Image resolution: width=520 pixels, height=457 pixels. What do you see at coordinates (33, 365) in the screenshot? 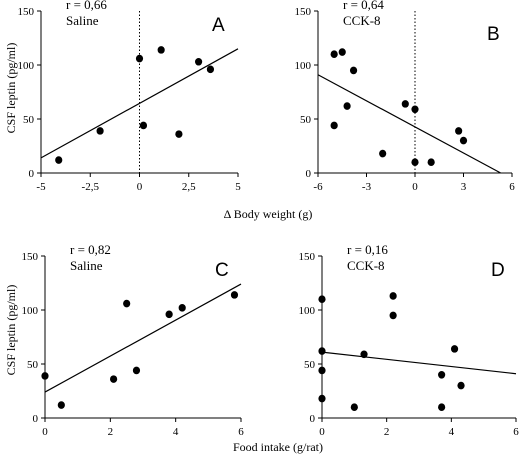
I see `panel-c-y-tick-label: 50` at bounding box center [33, 365].